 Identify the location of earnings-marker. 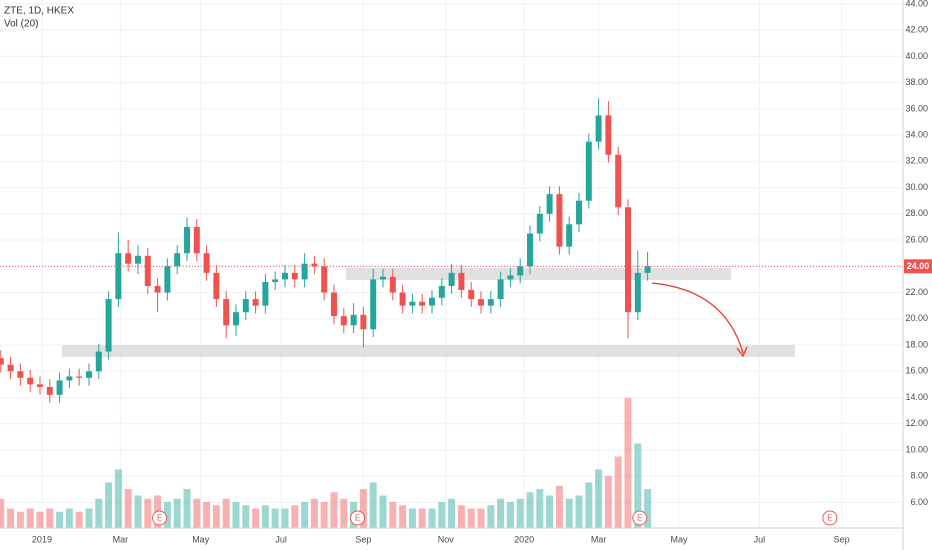
(358, 518).